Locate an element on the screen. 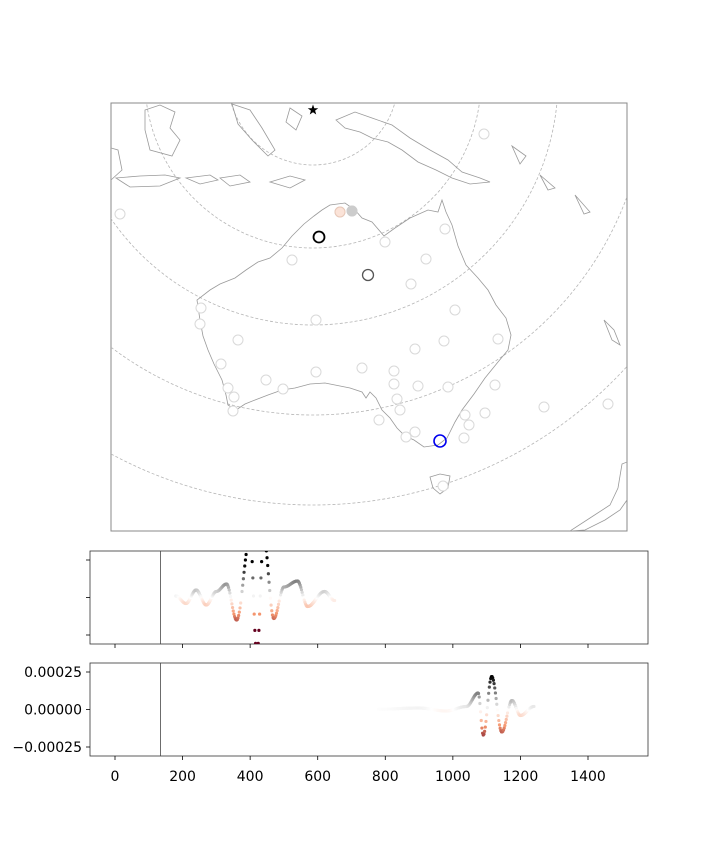 Image resolution: width=720 pixels, height=864 pixels. waveform-traces-top is located at coordinates (392, 594).